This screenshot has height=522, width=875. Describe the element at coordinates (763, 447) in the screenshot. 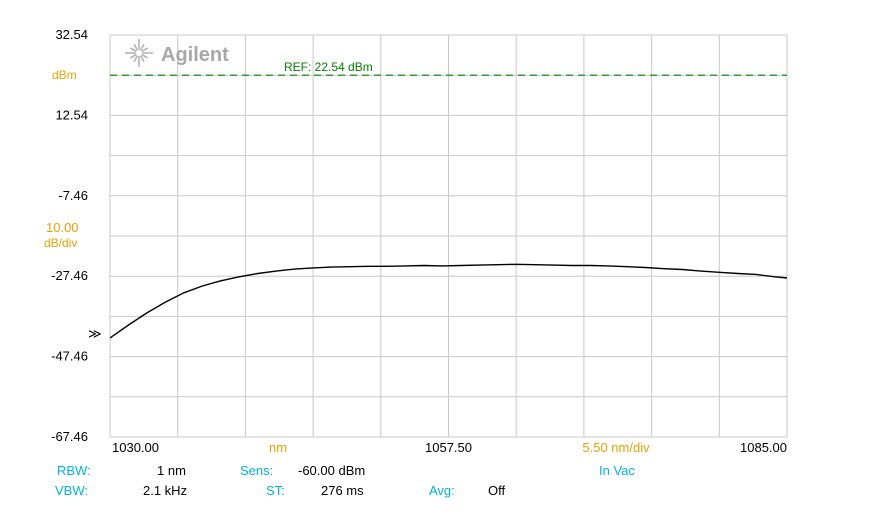

I see `x-tick-label: 1085.00` at that location.